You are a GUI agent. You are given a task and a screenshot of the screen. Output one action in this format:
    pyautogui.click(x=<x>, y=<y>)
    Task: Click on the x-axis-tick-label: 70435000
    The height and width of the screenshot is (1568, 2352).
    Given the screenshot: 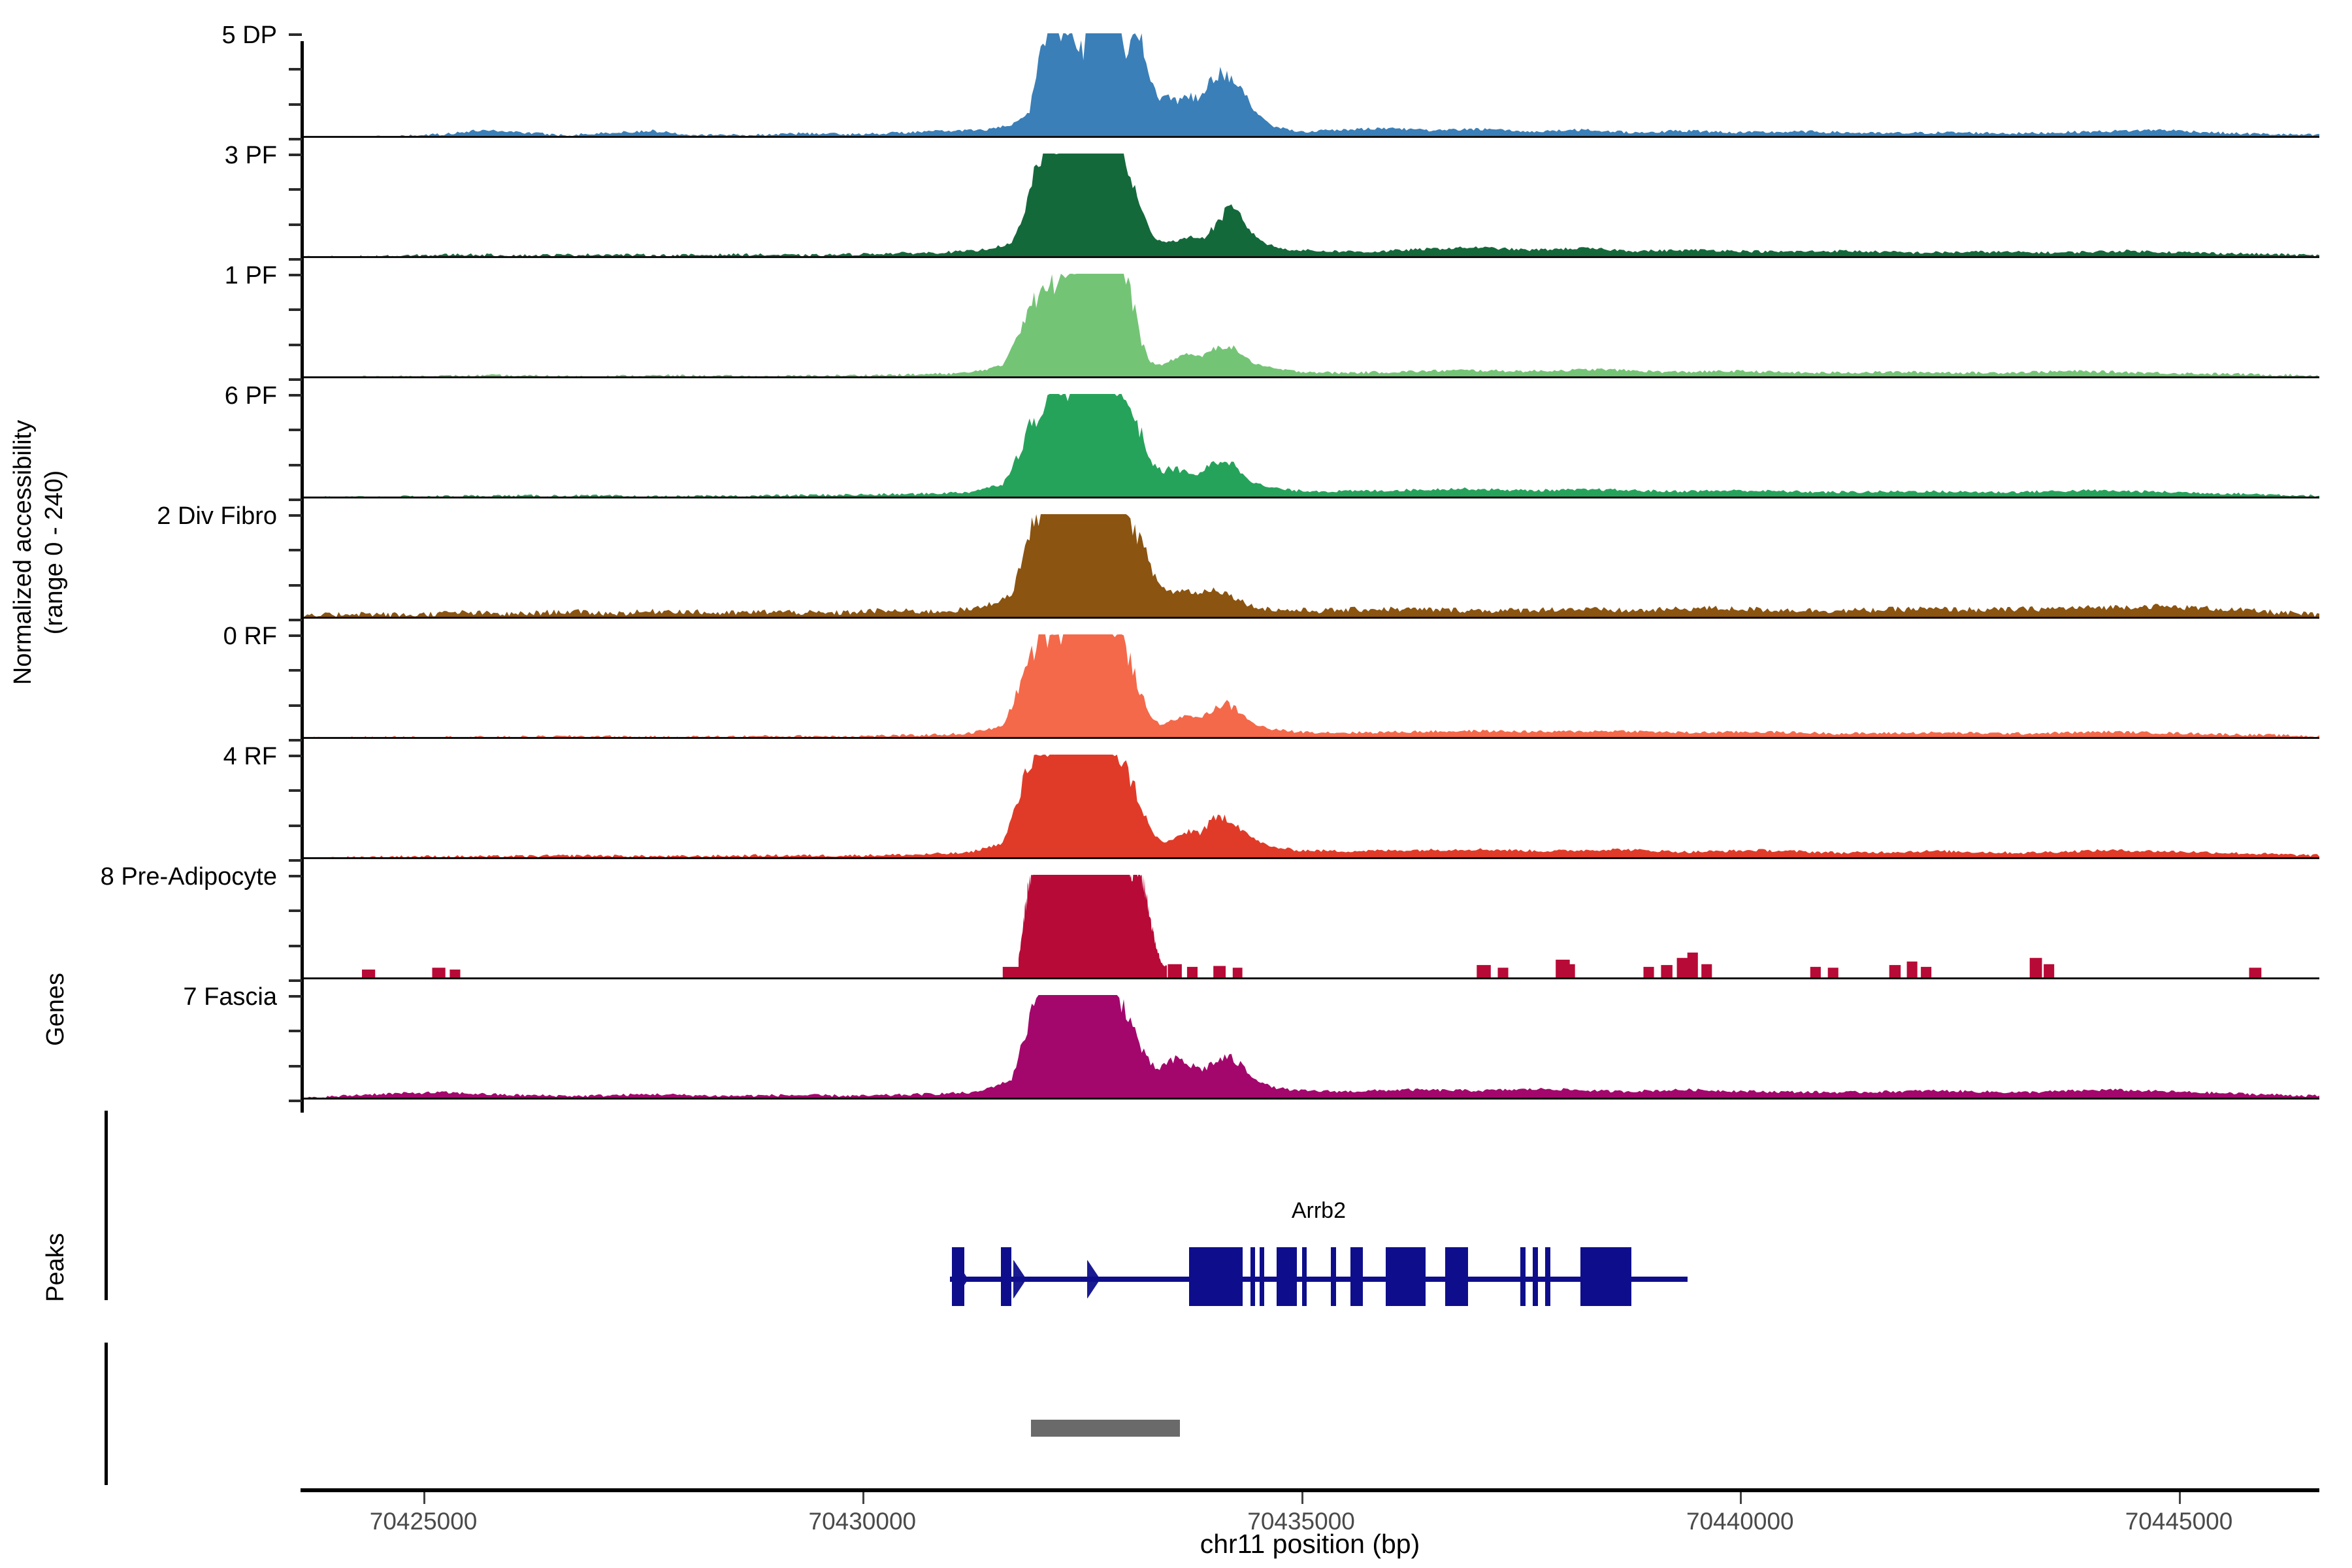 What is the action you would take?
    pyautogui.click(x=1301, y=1521)
    